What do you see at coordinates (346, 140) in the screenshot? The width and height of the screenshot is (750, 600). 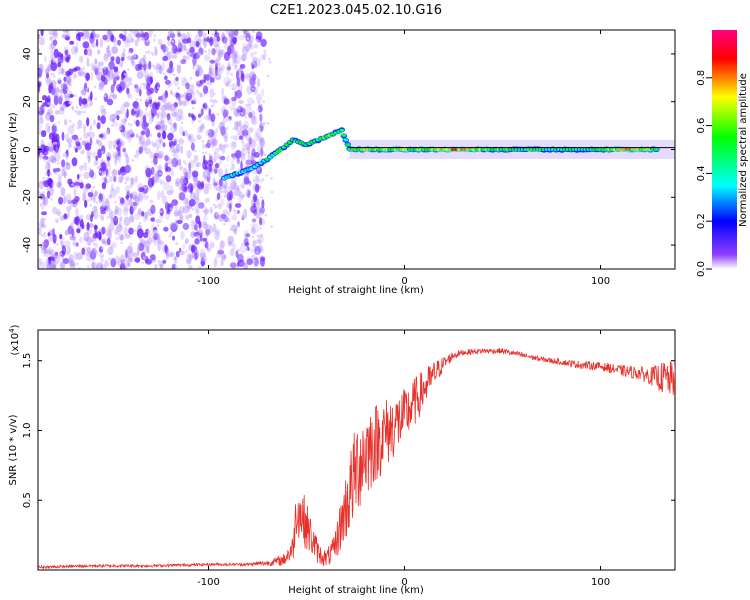 I see `spectrogram-track-cell` at bounding box center [346, 140].